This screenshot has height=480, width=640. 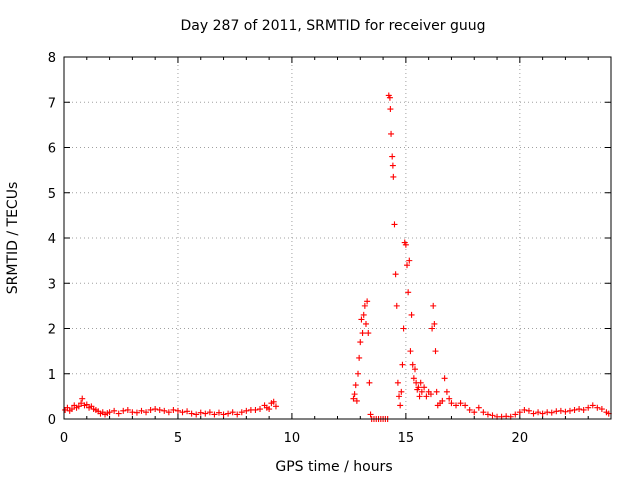 I want to click on x-tick-label: 0, so click(x=64, y=438).